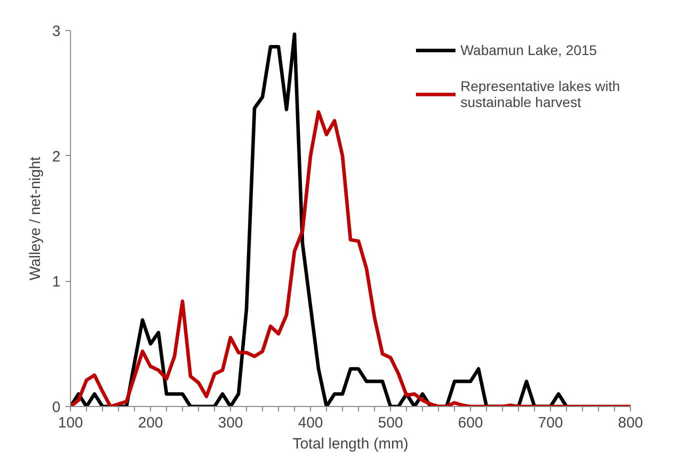 This screenshot has width=675, height=468. What do you see at coordinates (56, 157) in the screenshot?
I see `y-tick-label: 2` at bounding box center [56, 157].